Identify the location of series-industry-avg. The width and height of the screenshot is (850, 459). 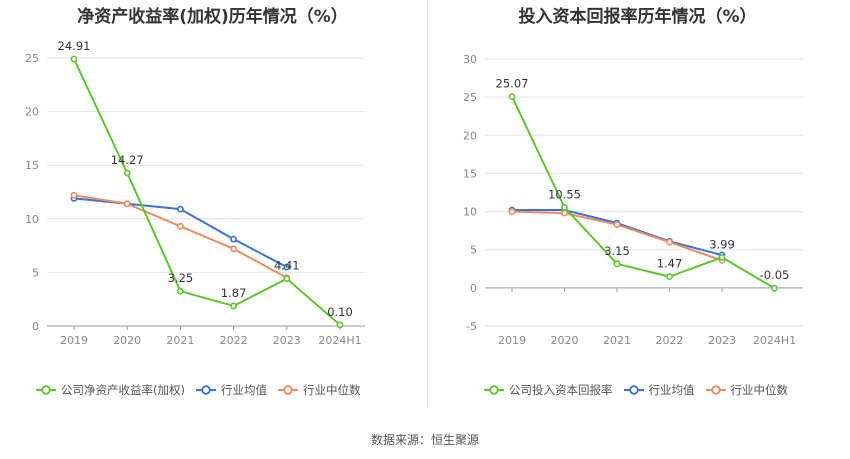
(180, 233).